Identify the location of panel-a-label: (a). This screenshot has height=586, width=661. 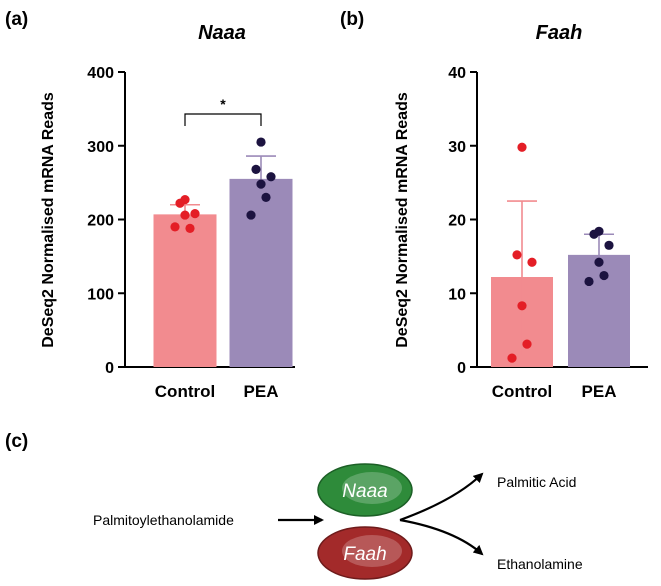
(16, 19).